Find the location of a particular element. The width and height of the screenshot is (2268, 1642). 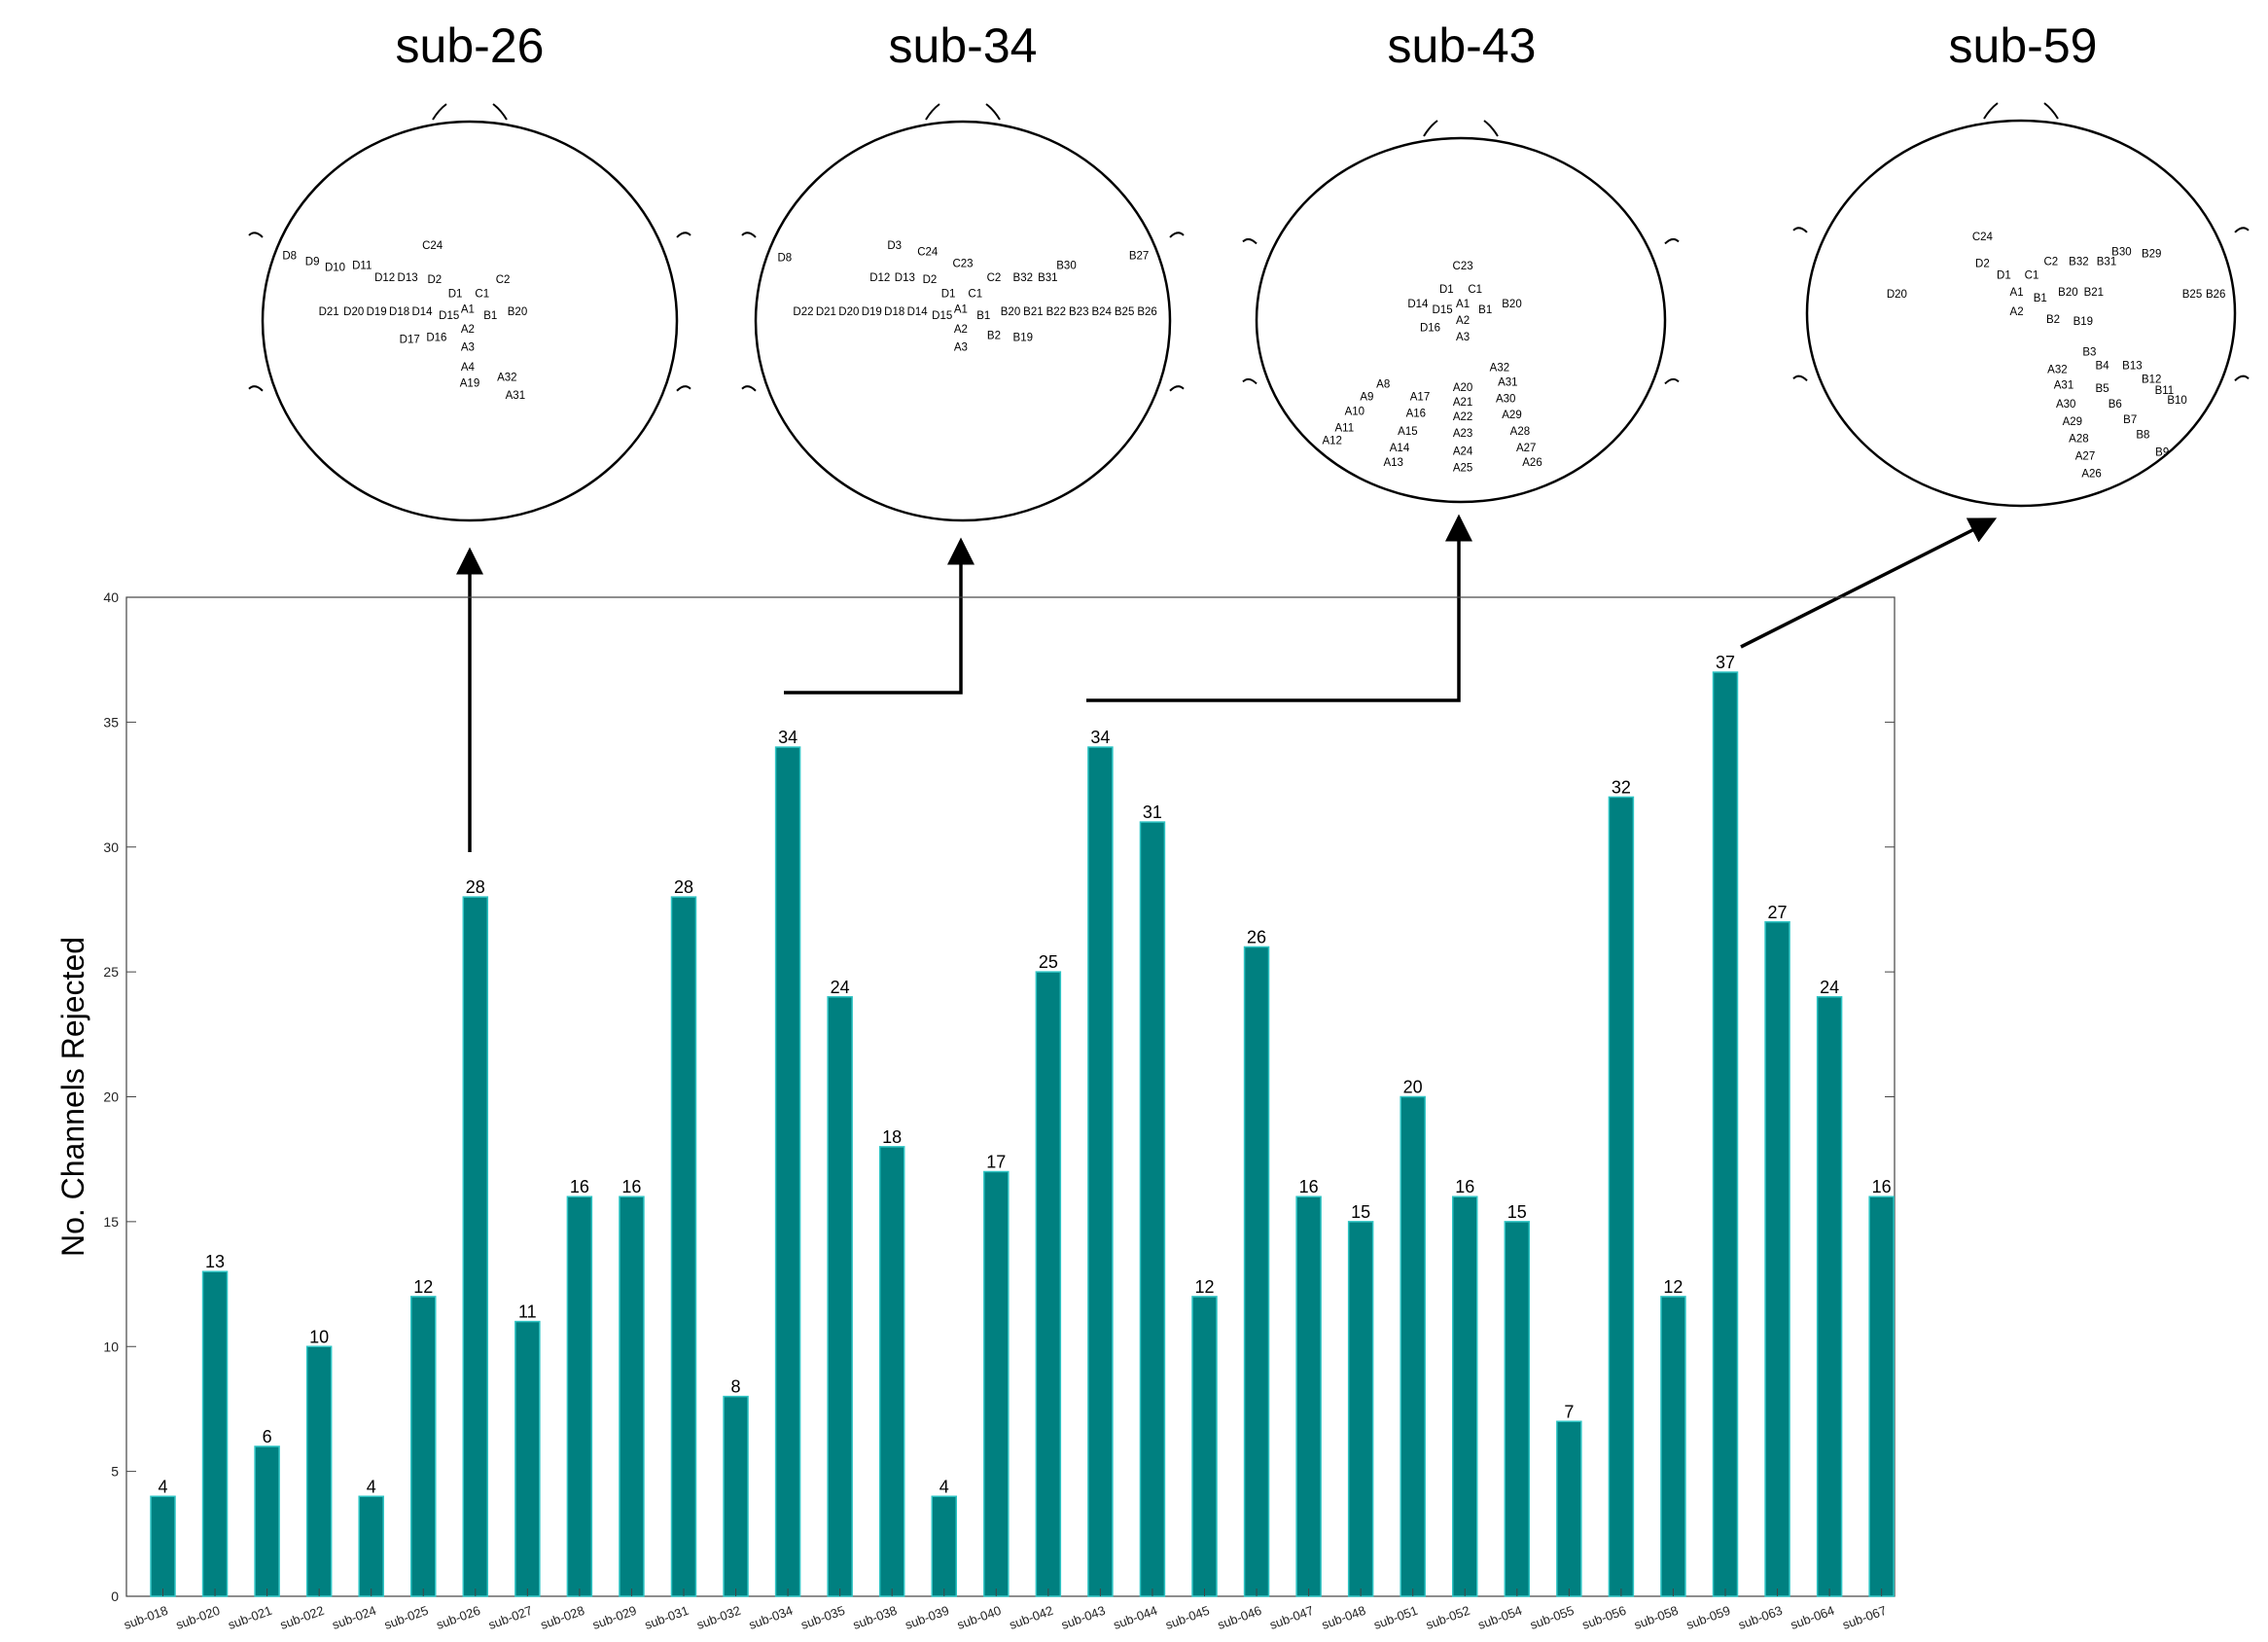

channel-label: B2 is located at coordinates (2053, 320).